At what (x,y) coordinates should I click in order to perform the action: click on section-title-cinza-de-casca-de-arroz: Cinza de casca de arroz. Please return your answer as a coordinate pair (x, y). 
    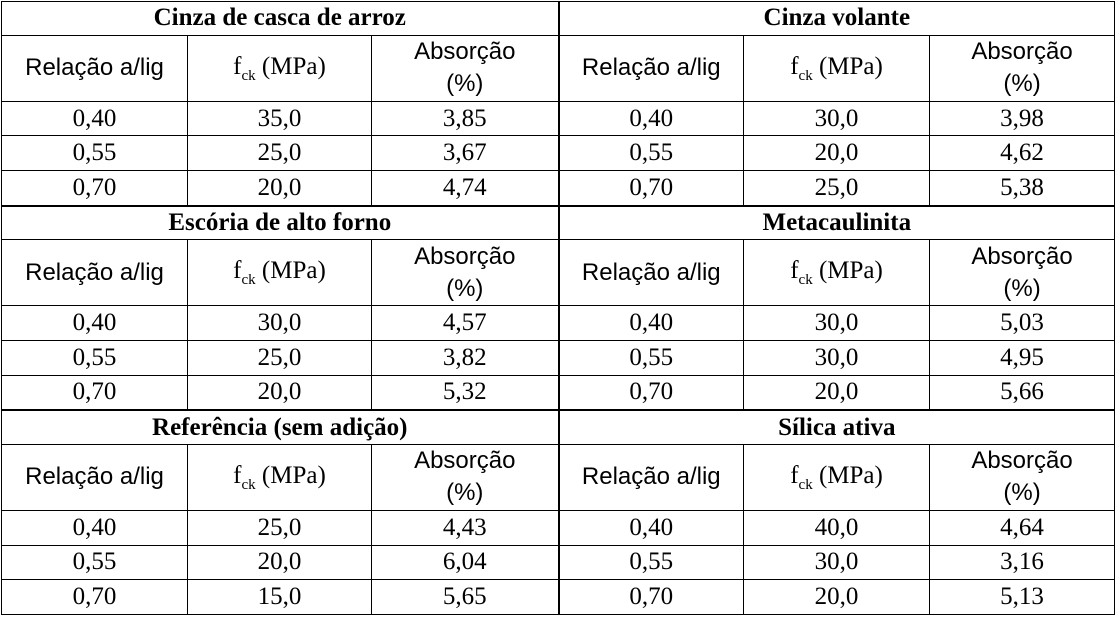
    Looking at the image, I should click on (280, 18).